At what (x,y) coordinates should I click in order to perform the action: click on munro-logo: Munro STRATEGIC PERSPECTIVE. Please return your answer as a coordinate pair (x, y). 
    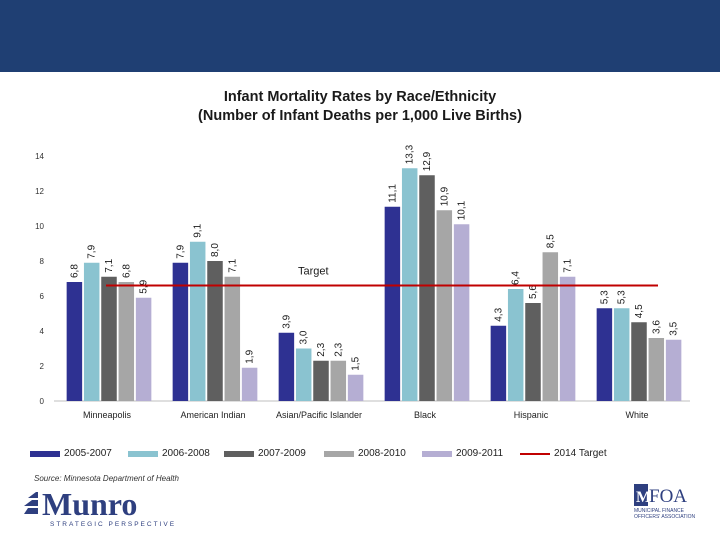
    Looking at the image, I should click on (100, 507).